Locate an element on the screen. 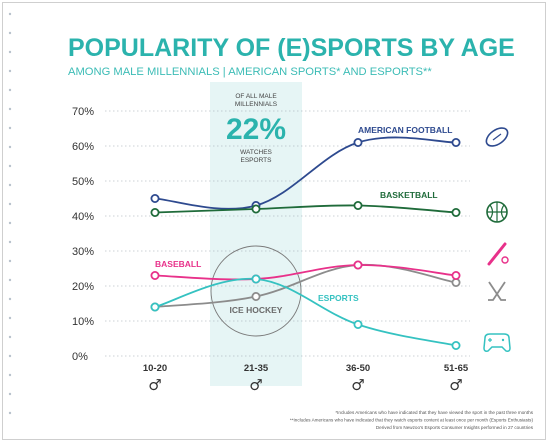 The height and width of the screenshot is (444, 550). highlight-text-line4: ESPORTS is located at coordinates (257, 160).